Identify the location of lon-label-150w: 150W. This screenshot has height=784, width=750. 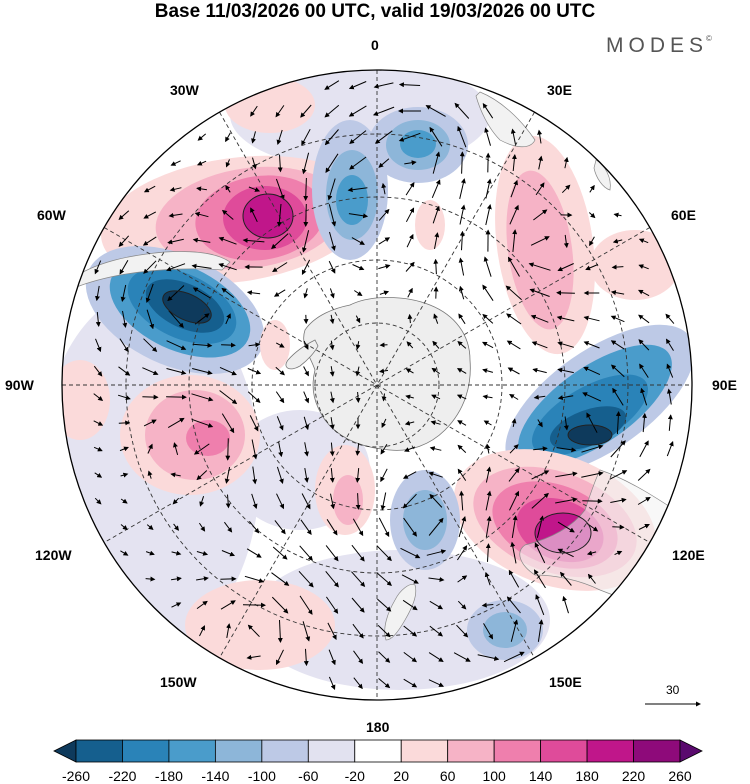
(178, 682).